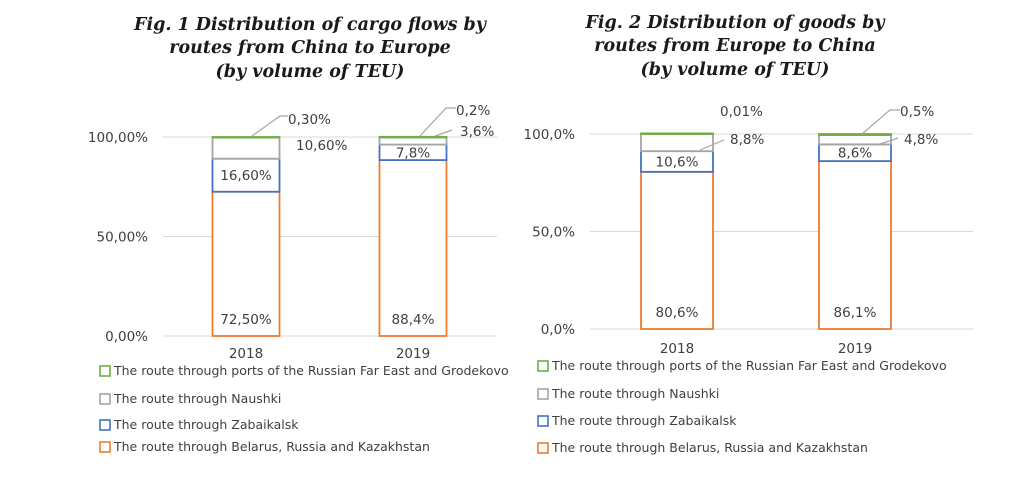 The height and width of the screenshot is (499, 1024). I want to click on data-label: 10,60%, so click(322, 146).